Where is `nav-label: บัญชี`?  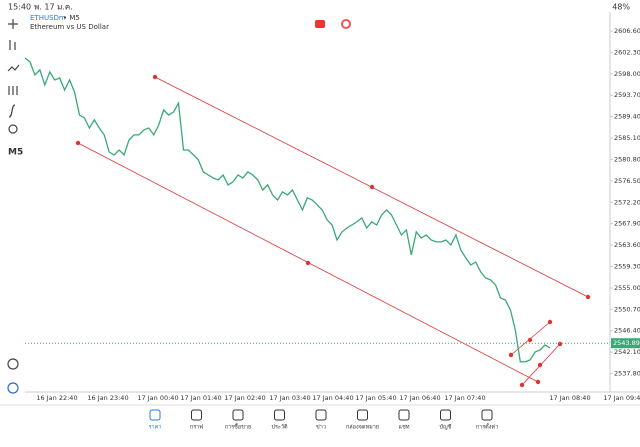 nav-label: บัญชี is located at coordinates (446, 427).